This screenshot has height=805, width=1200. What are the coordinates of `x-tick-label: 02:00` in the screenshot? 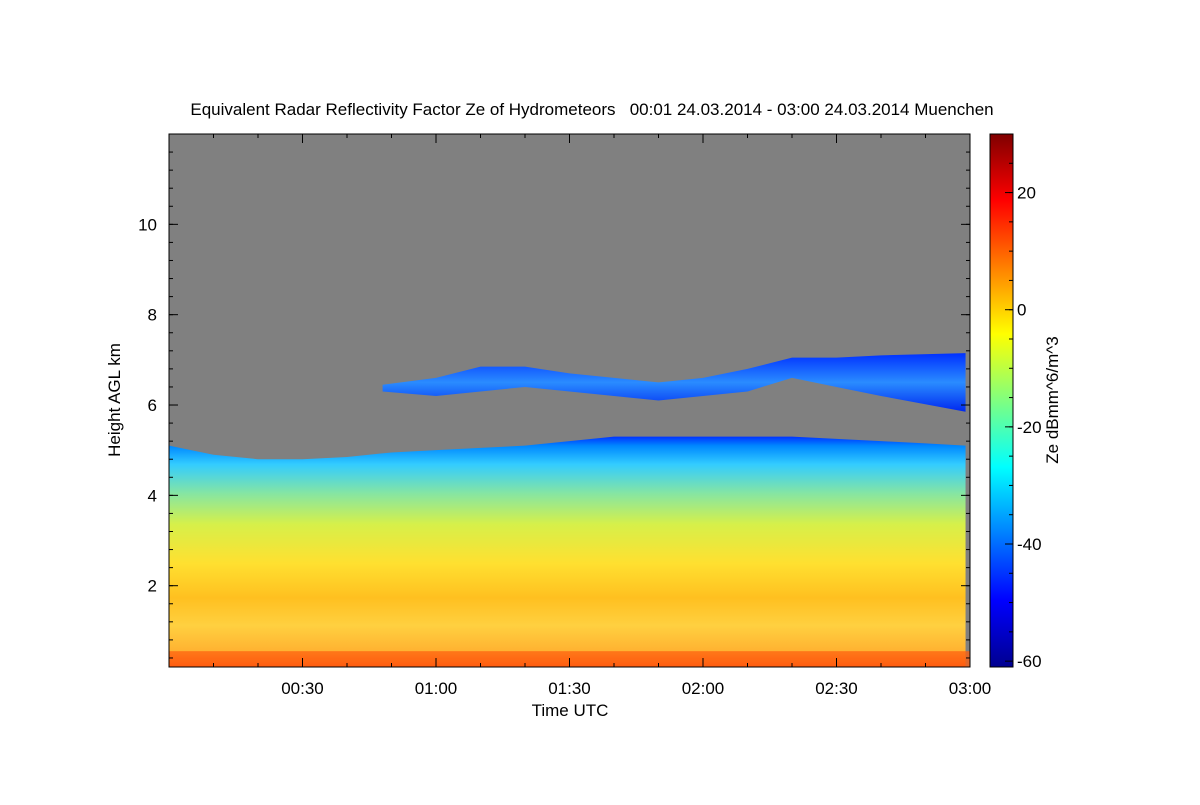 It's located at (703, 688).